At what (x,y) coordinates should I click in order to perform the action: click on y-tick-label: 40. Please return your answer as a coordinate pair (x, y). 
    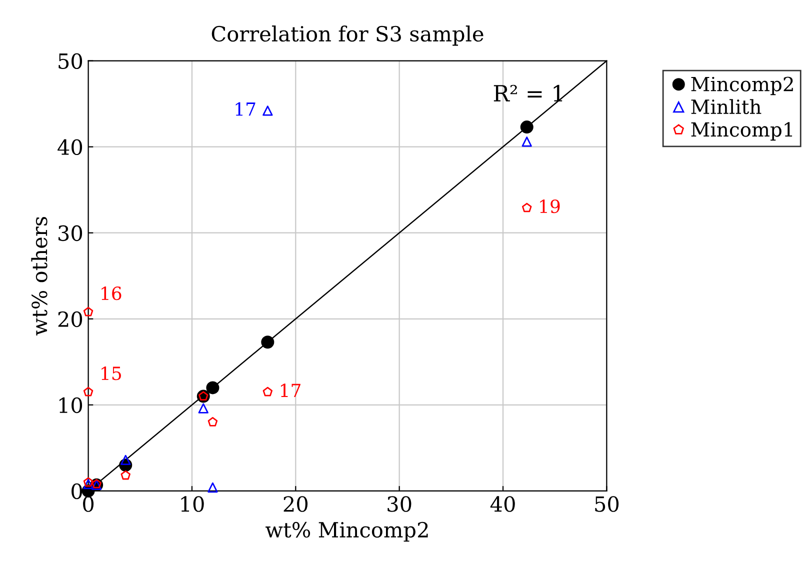
    Looking at the image, I should click on (70, 147).